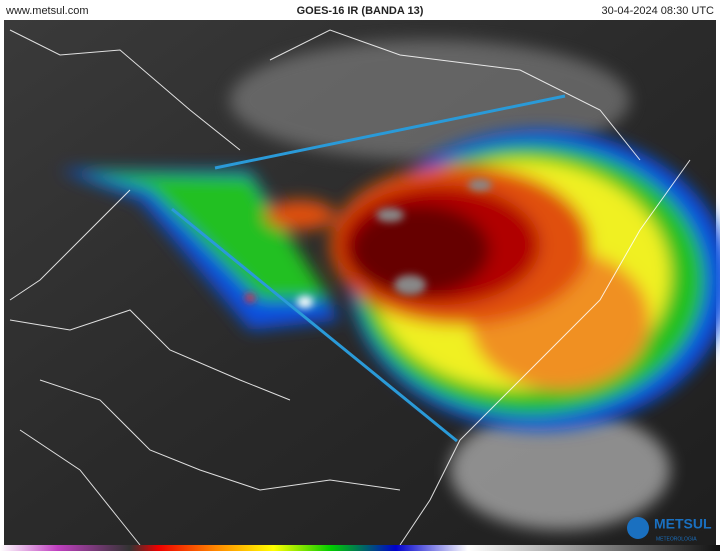 This screenshot has height=551, width=720. I want to click on title: GOES-16 IR (BANDA 13), so click(360, 11).